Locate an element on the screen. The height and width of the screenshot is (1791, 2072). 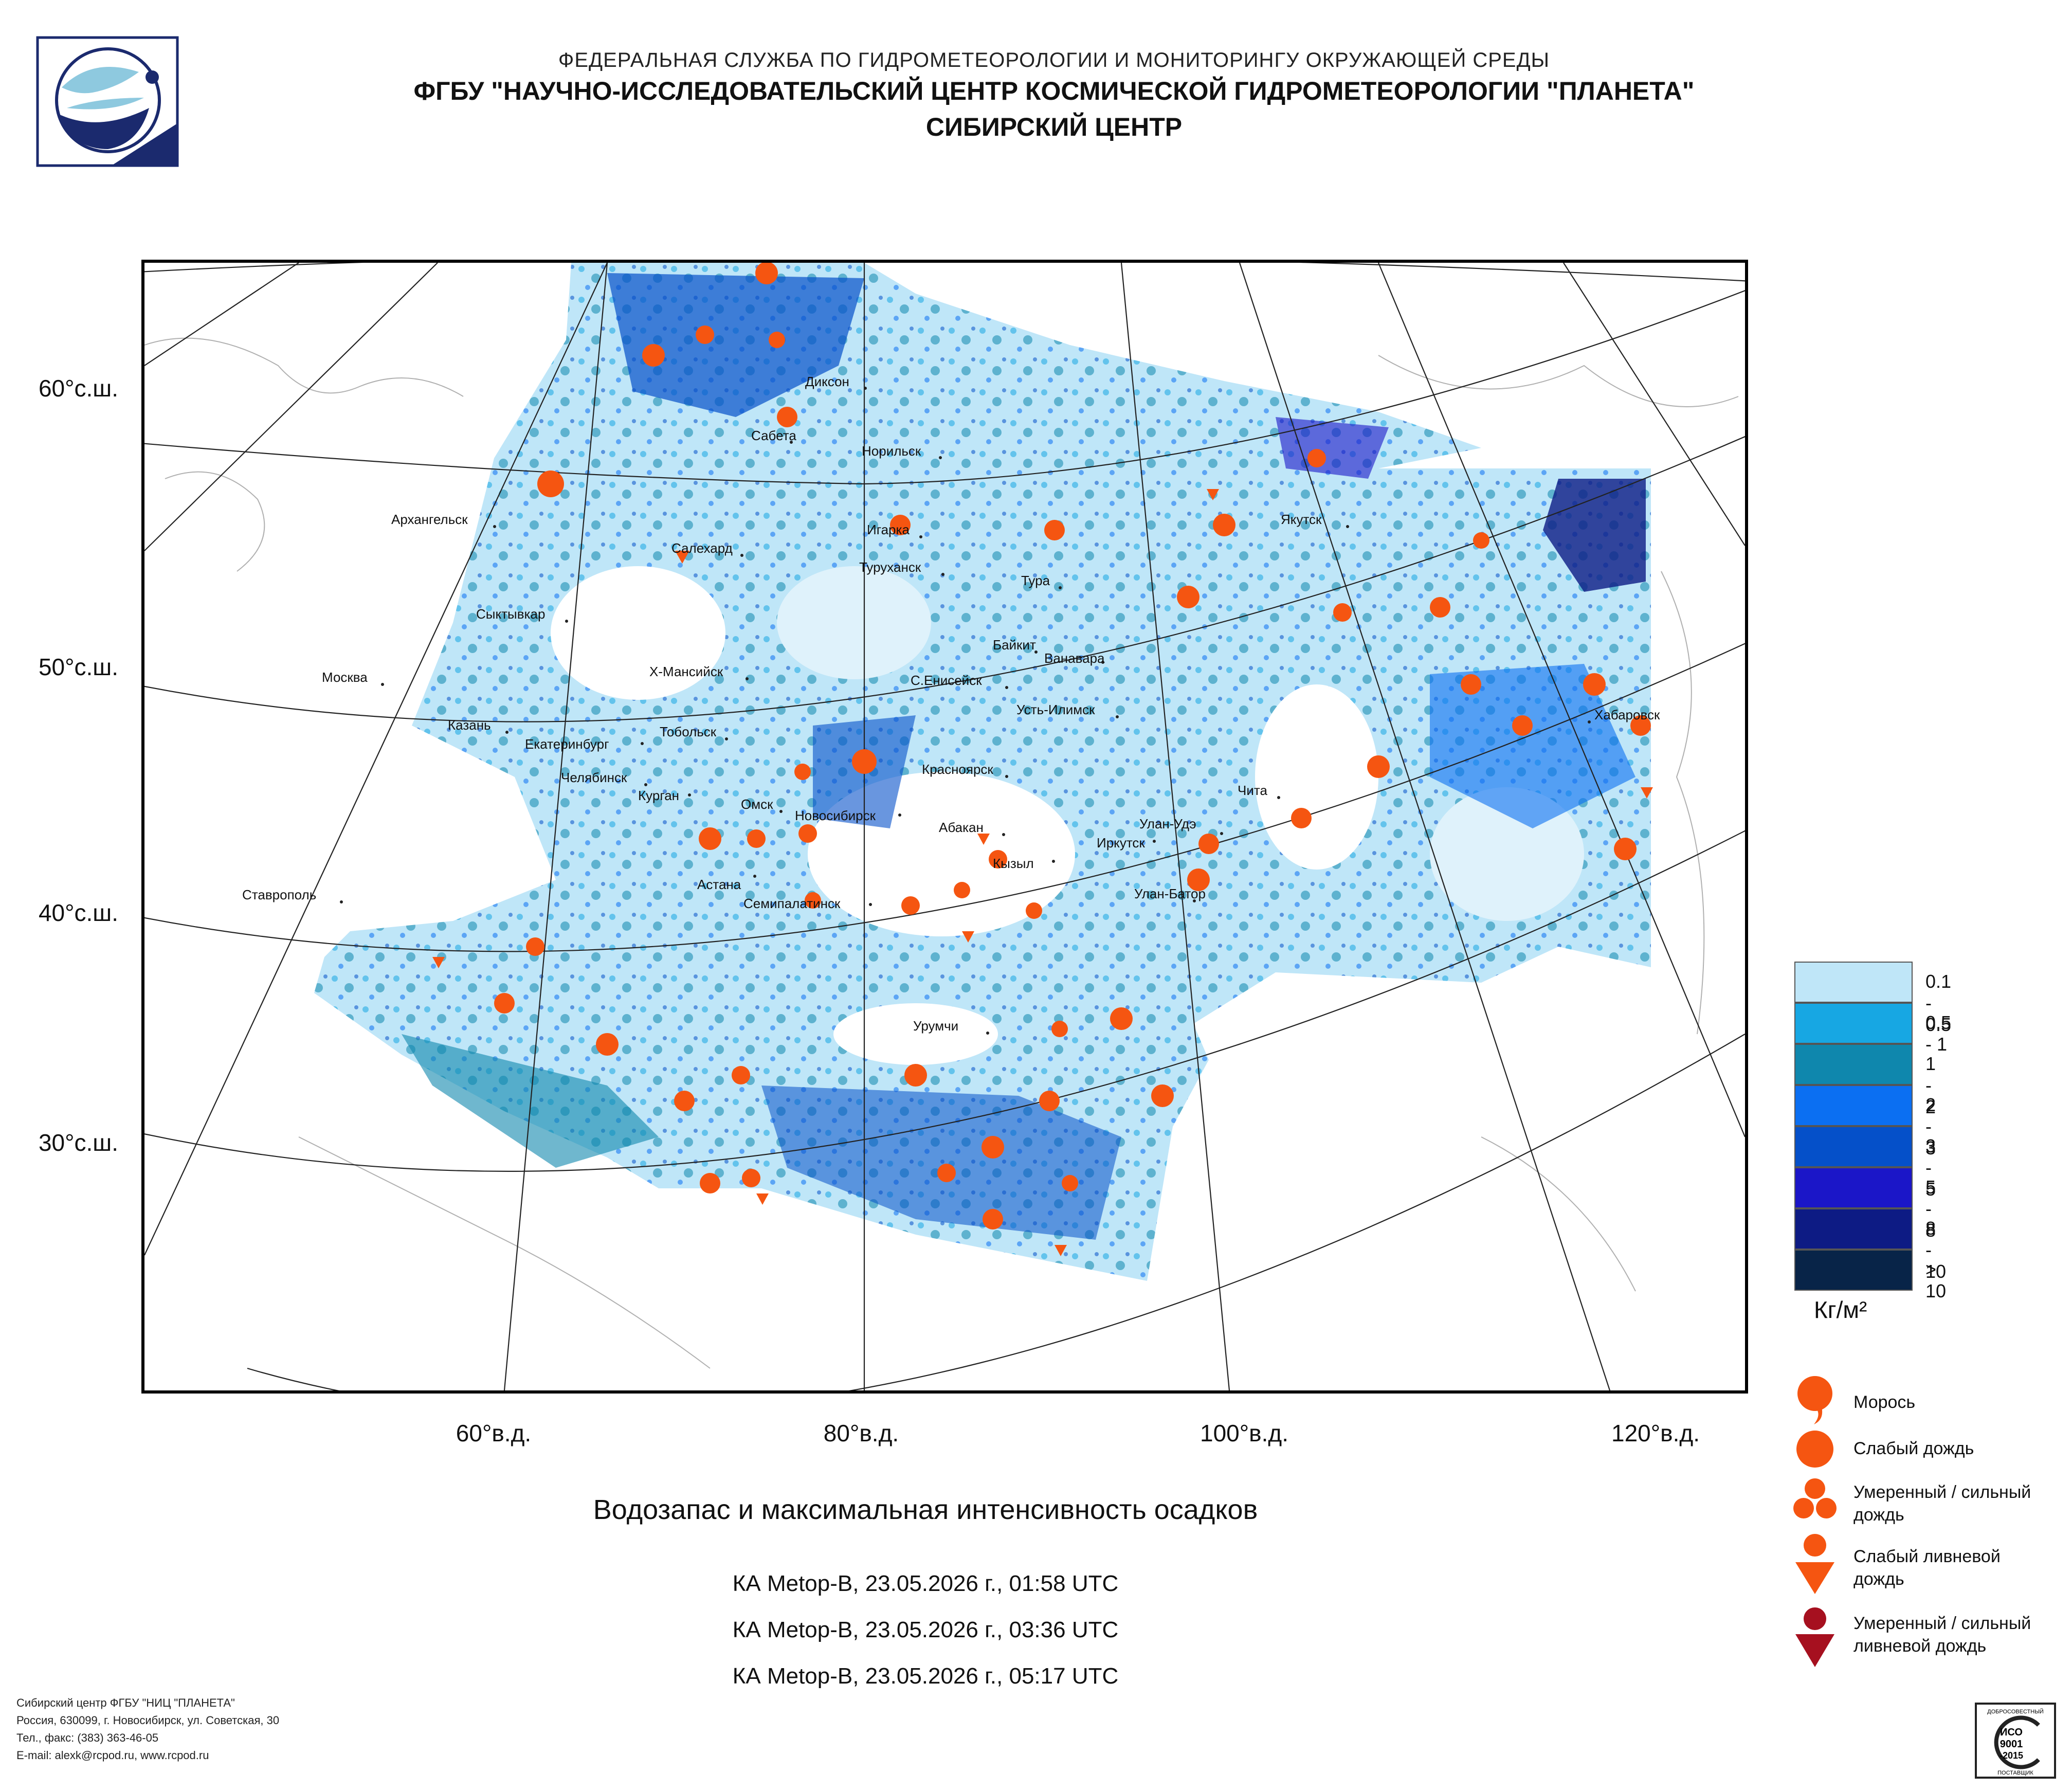
city-label: Семипалатинск is located at coordinates (792, 903).